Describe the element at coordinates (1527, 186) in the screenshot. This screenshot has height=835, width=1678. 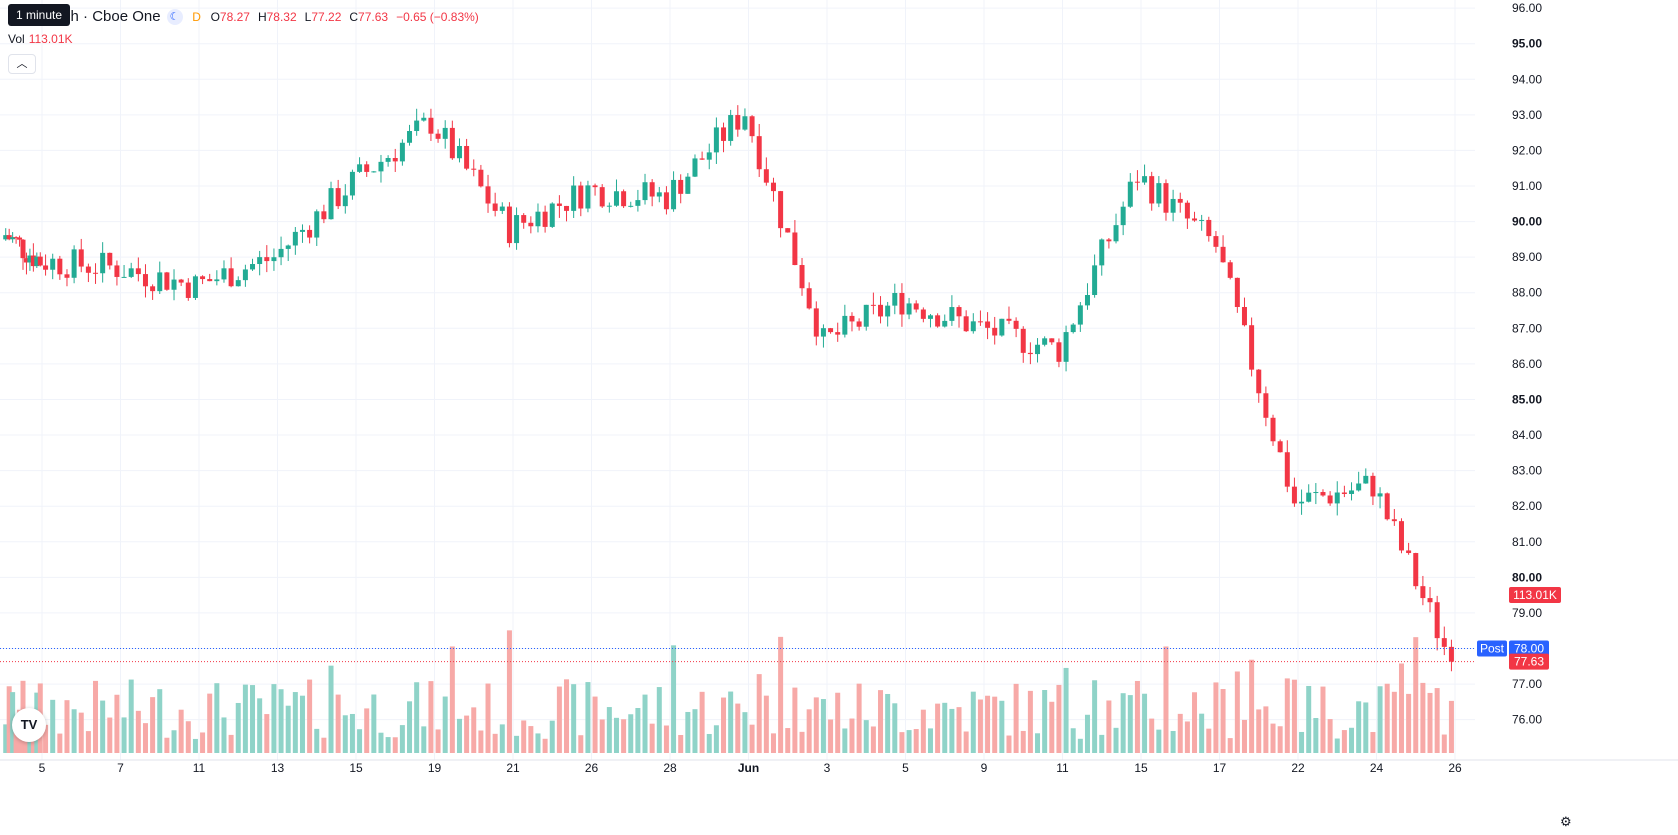
I see `y-tick-label: 91.00` at that location.